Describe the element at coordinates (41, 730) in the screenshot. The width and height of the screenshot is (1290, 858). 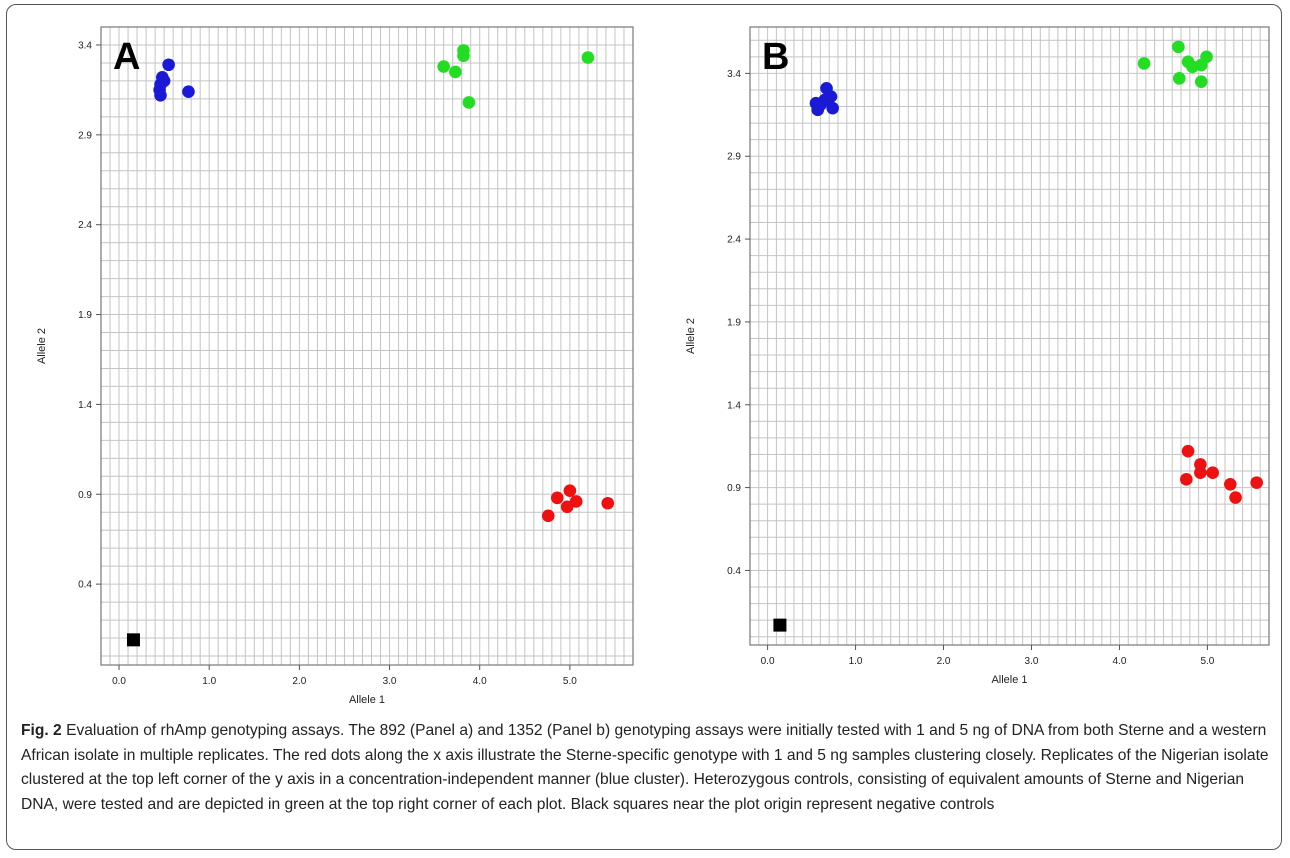
I see `caption-label: Fig. 2` at that location.